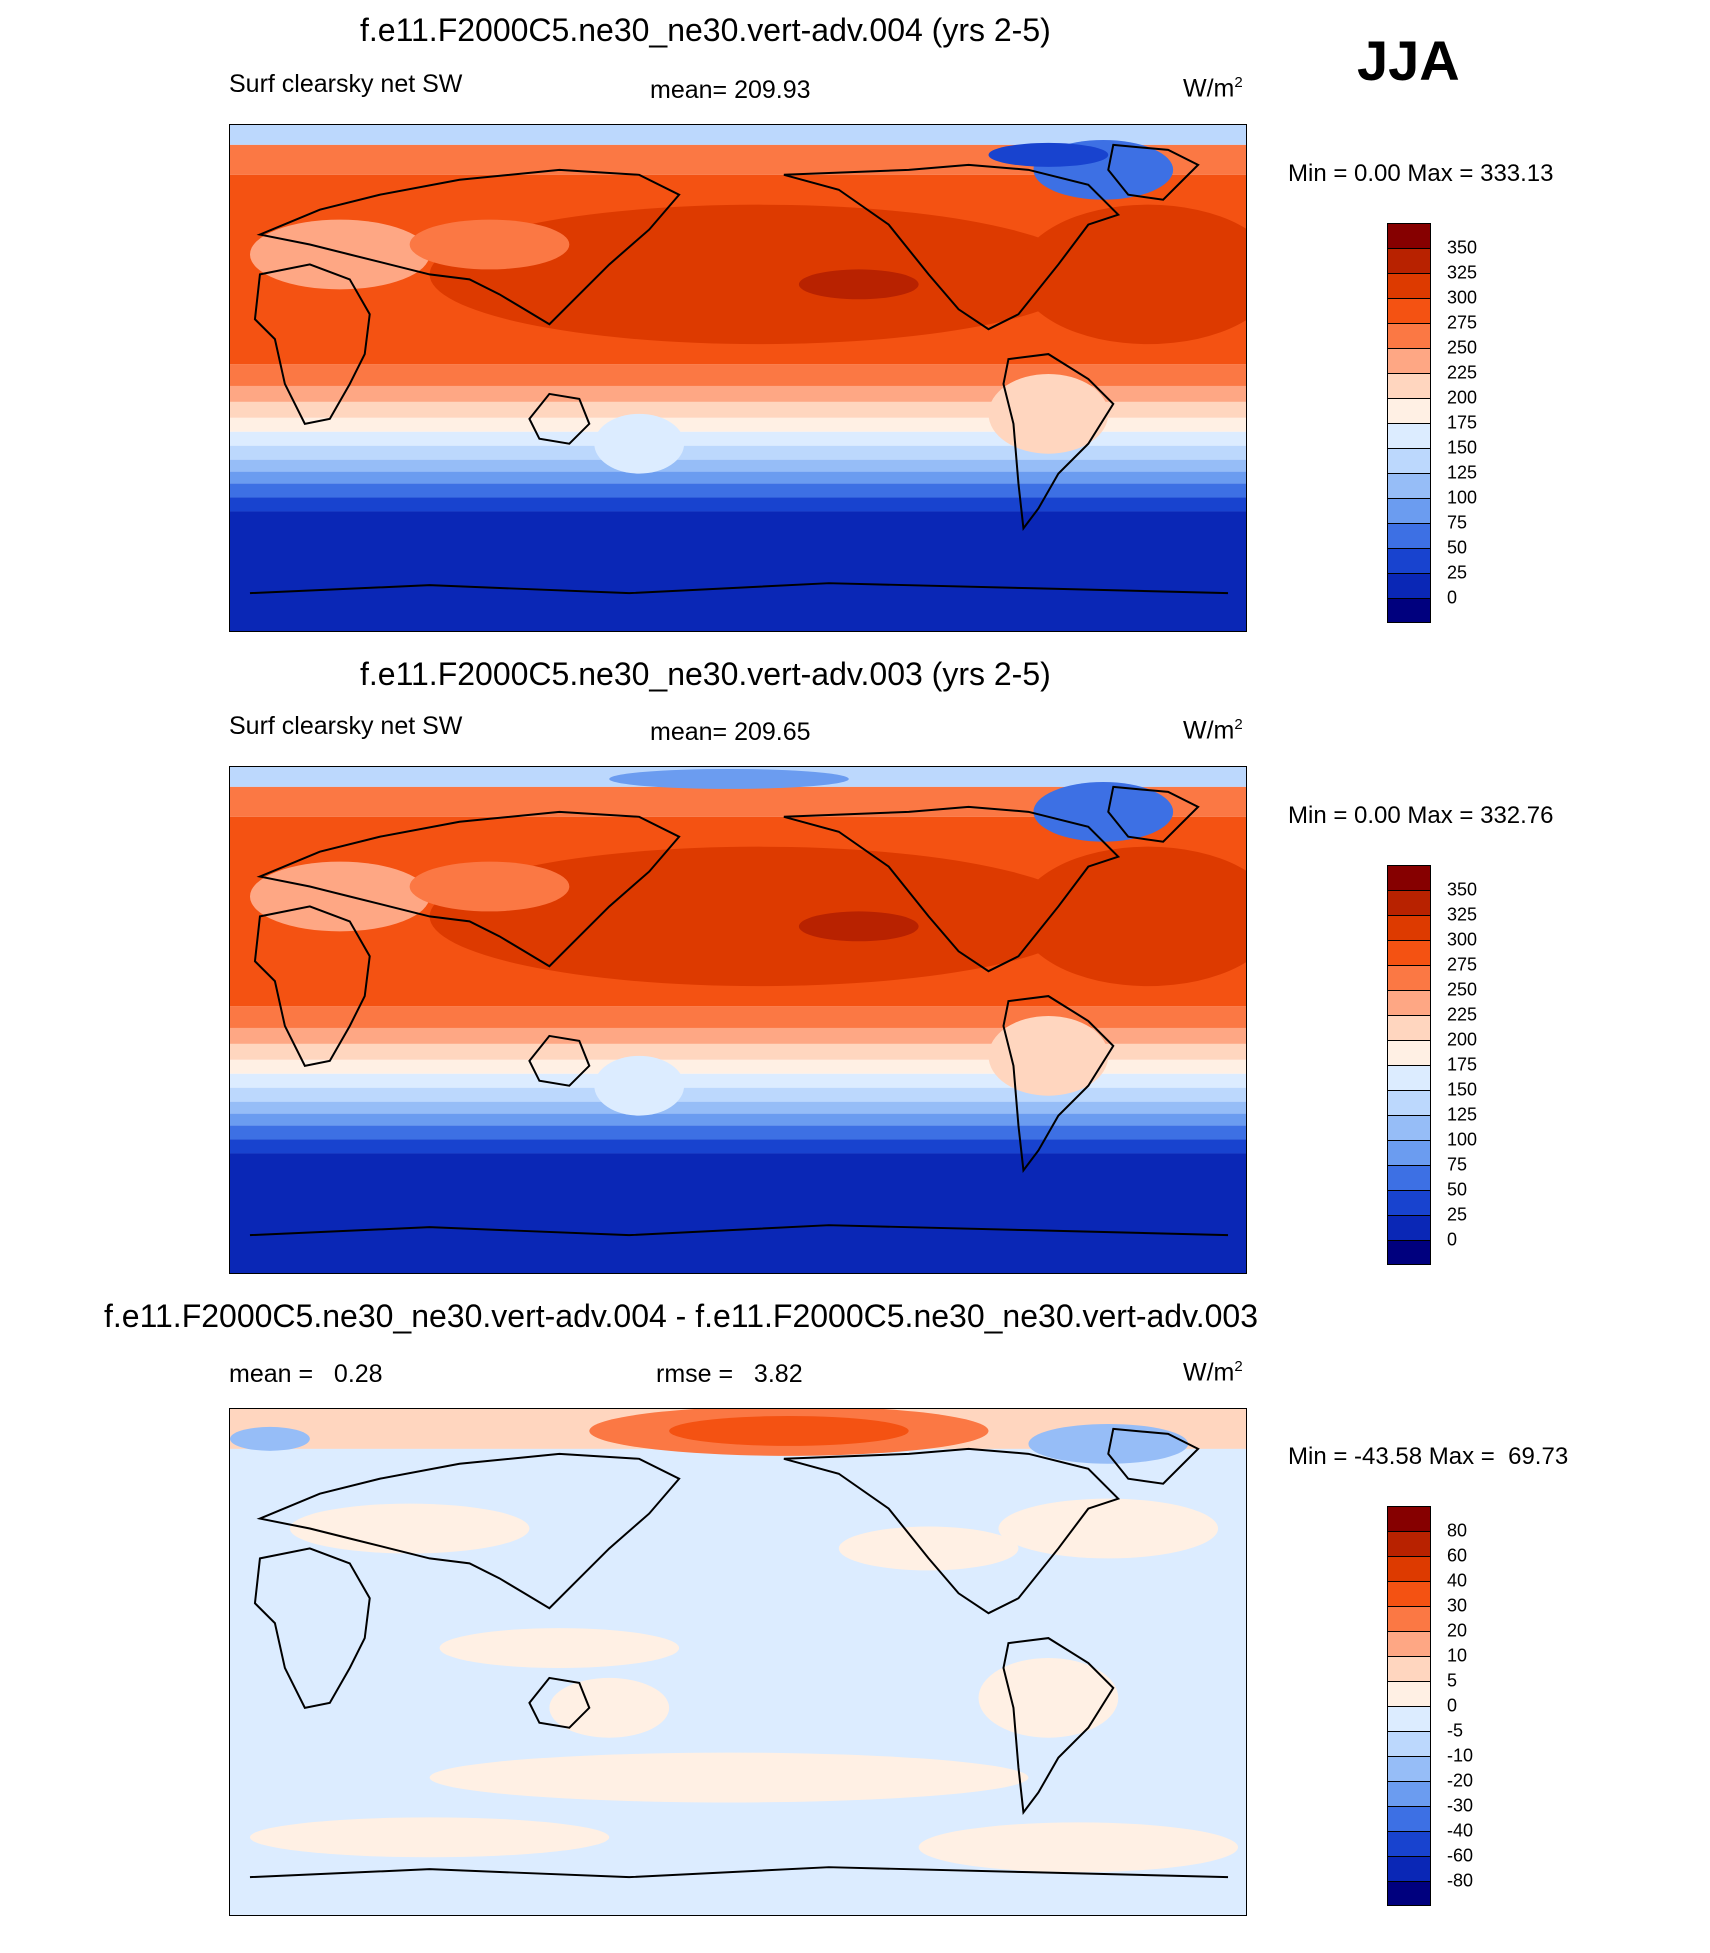 The width and height of the screenshot is (1710, 1953). What do you see at coordinates (730, 90) in the screenshot?
I see `panel1-mean-label: mean= 209.93` at bounding box center [730, 90].